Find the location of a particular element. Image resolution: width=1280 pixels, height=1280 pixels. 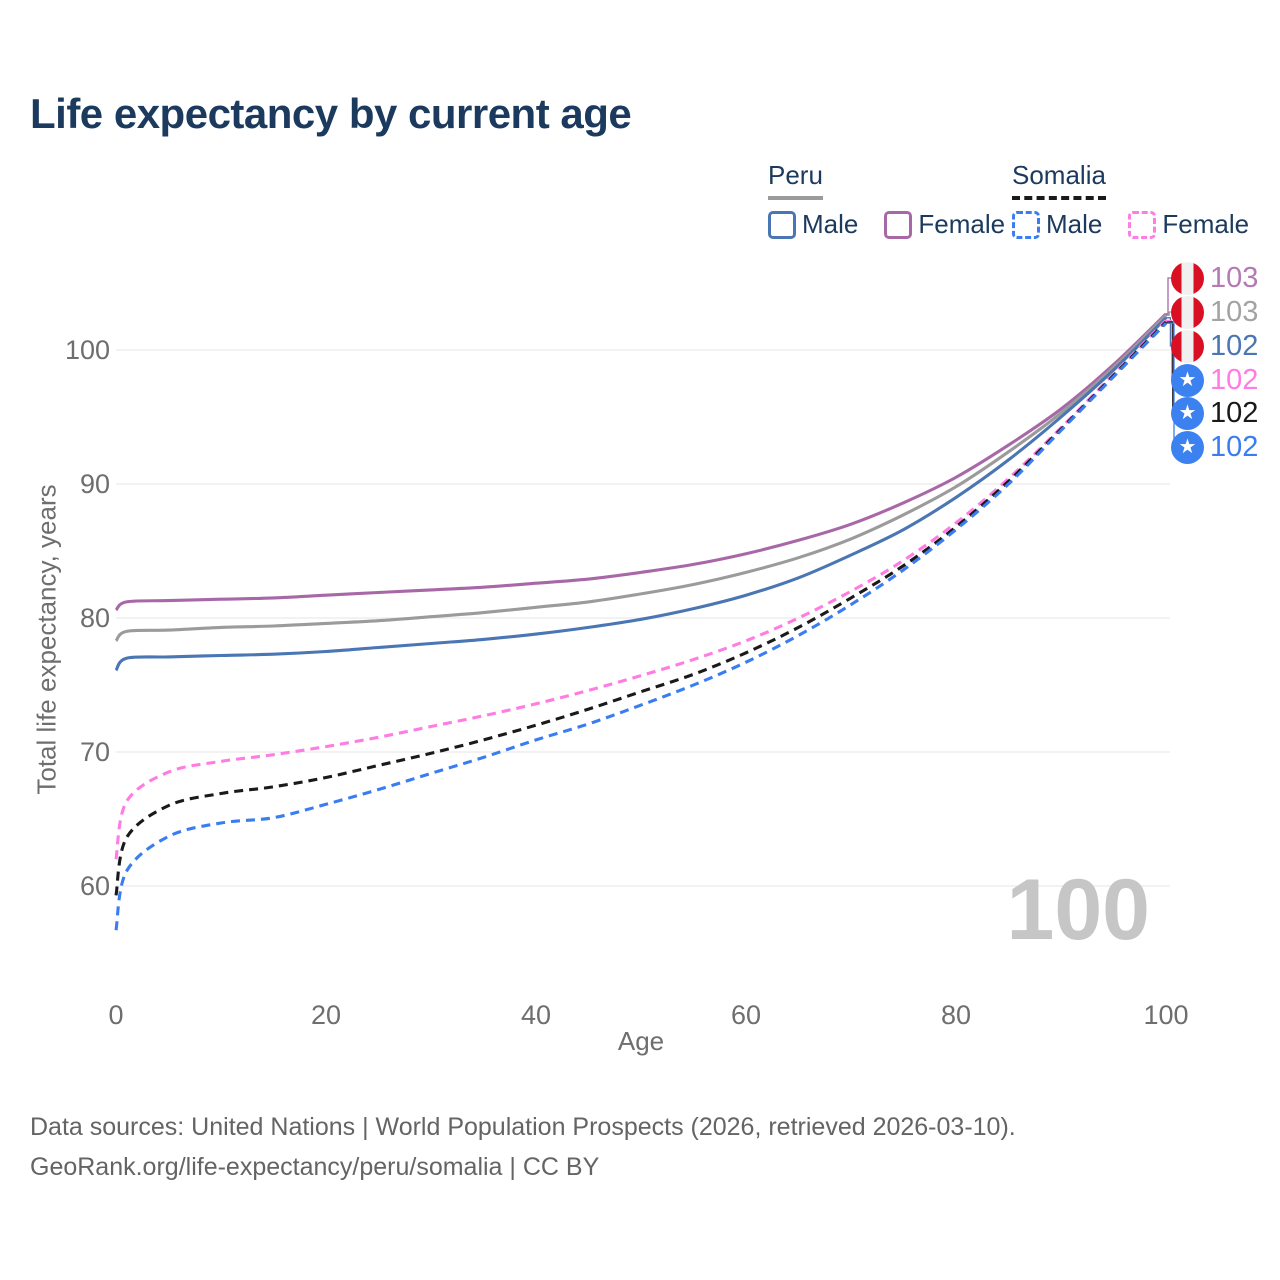

legend-item-somalia-male: Male is located at coordinates (1057, 224).